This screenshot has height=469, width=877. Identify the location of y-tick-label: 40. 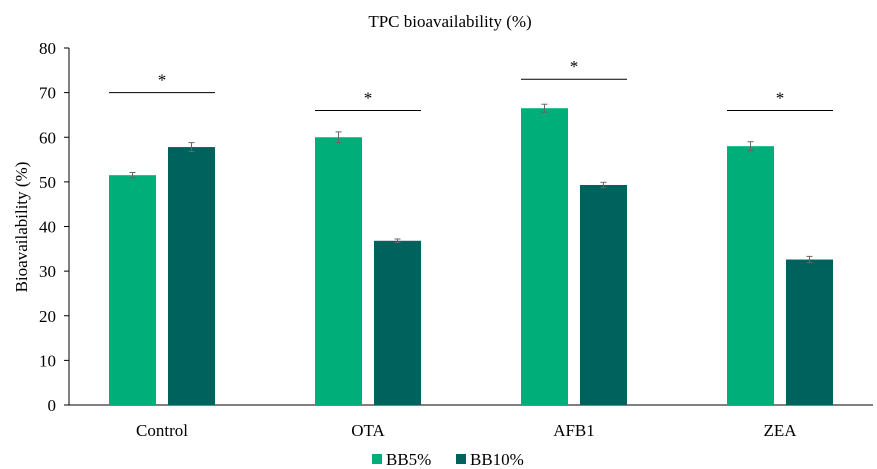
(47, 227).